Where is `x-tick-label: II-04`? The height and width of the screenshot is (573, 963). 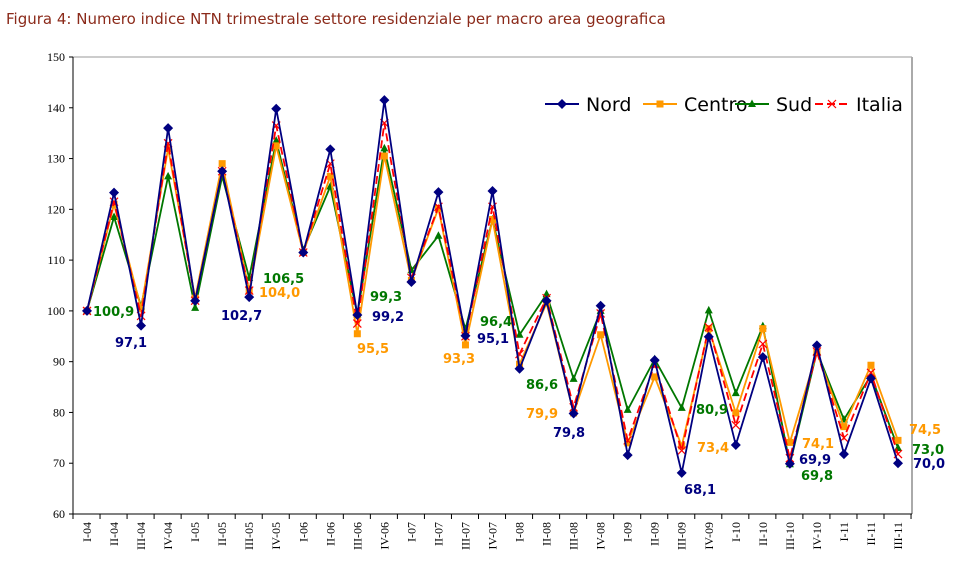 x-tick-label: II-04 is located at coordinates (114, 534).